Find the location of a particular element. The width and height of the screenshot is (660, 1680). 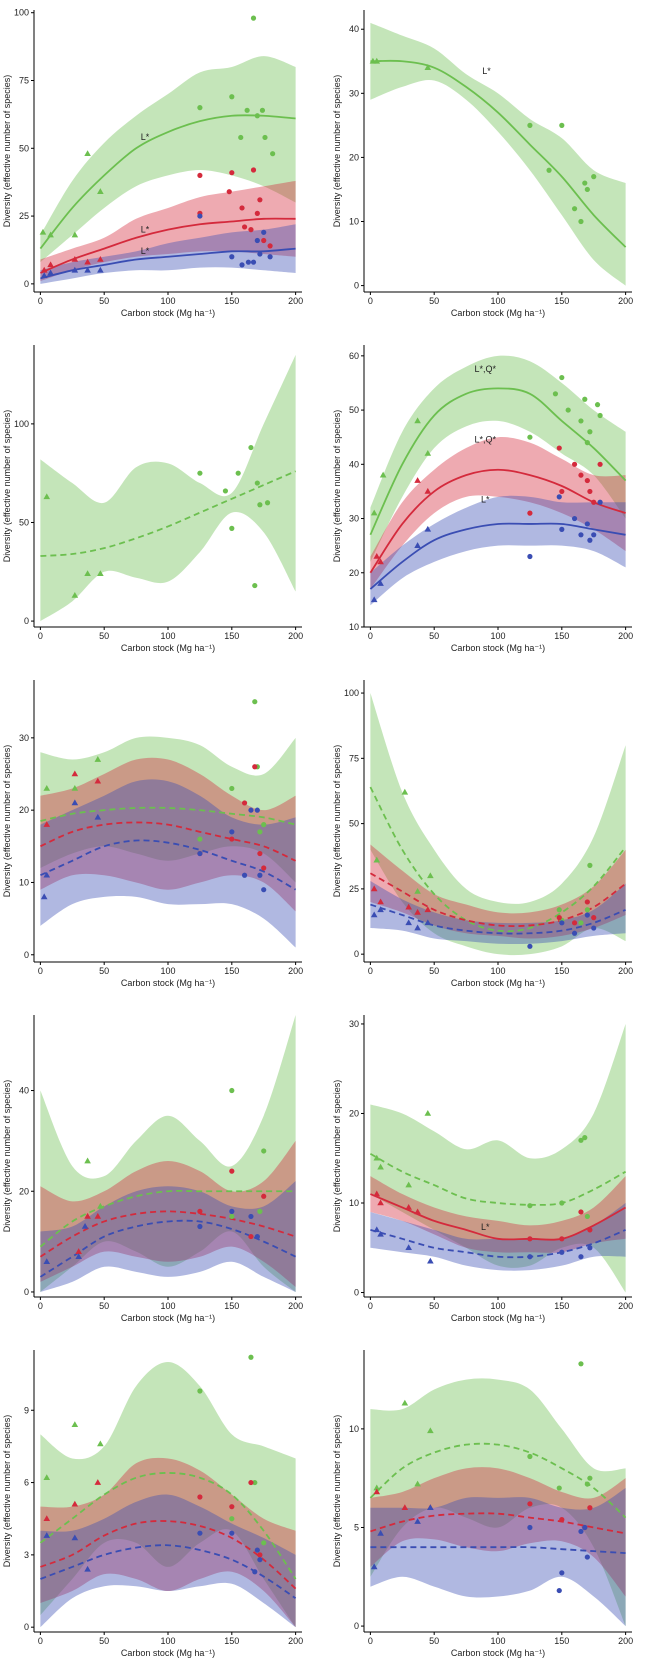

y-tick-label: 75 is located at coordinates (24, 81).